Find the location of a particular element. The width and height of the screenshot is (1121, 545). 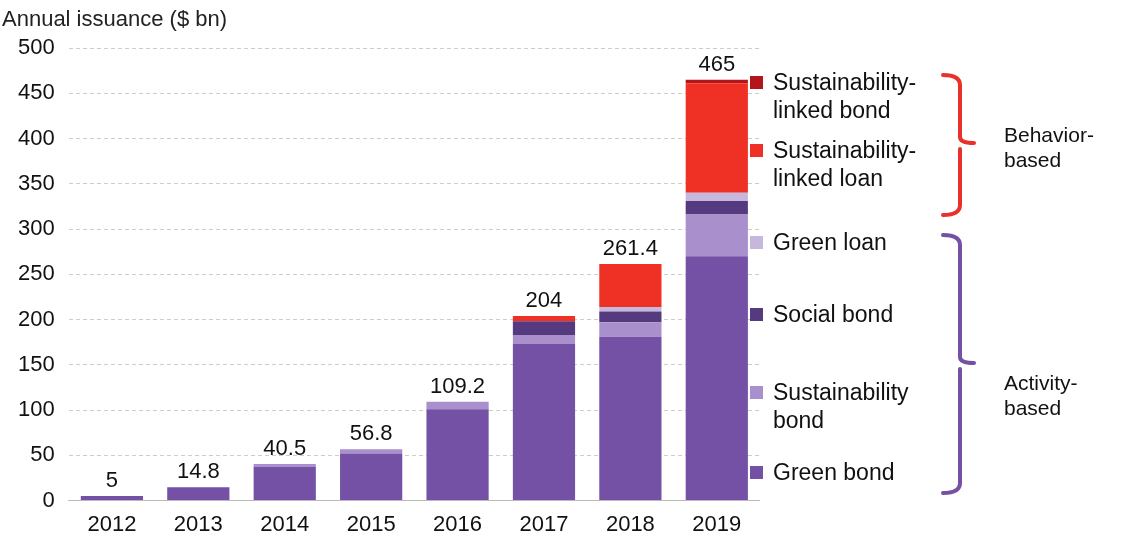

total-label: 56.8 is located at coordinates (371, 433).